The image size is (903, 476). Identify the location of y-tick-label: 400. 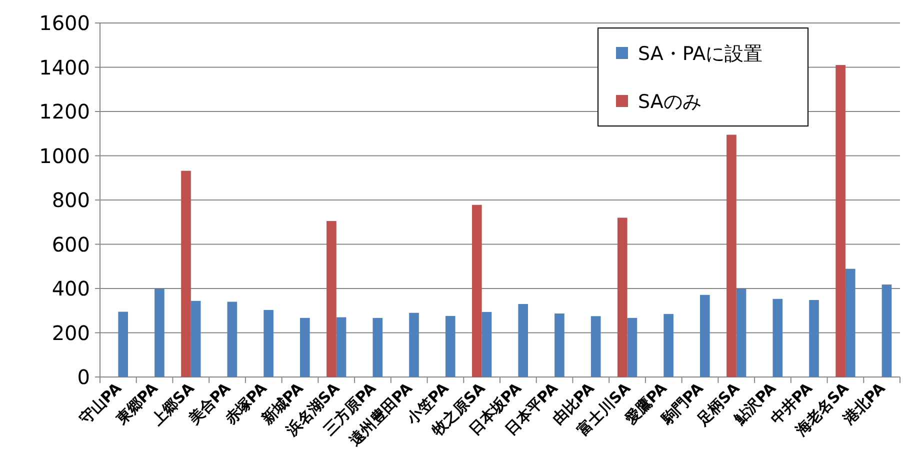
(71, 288).